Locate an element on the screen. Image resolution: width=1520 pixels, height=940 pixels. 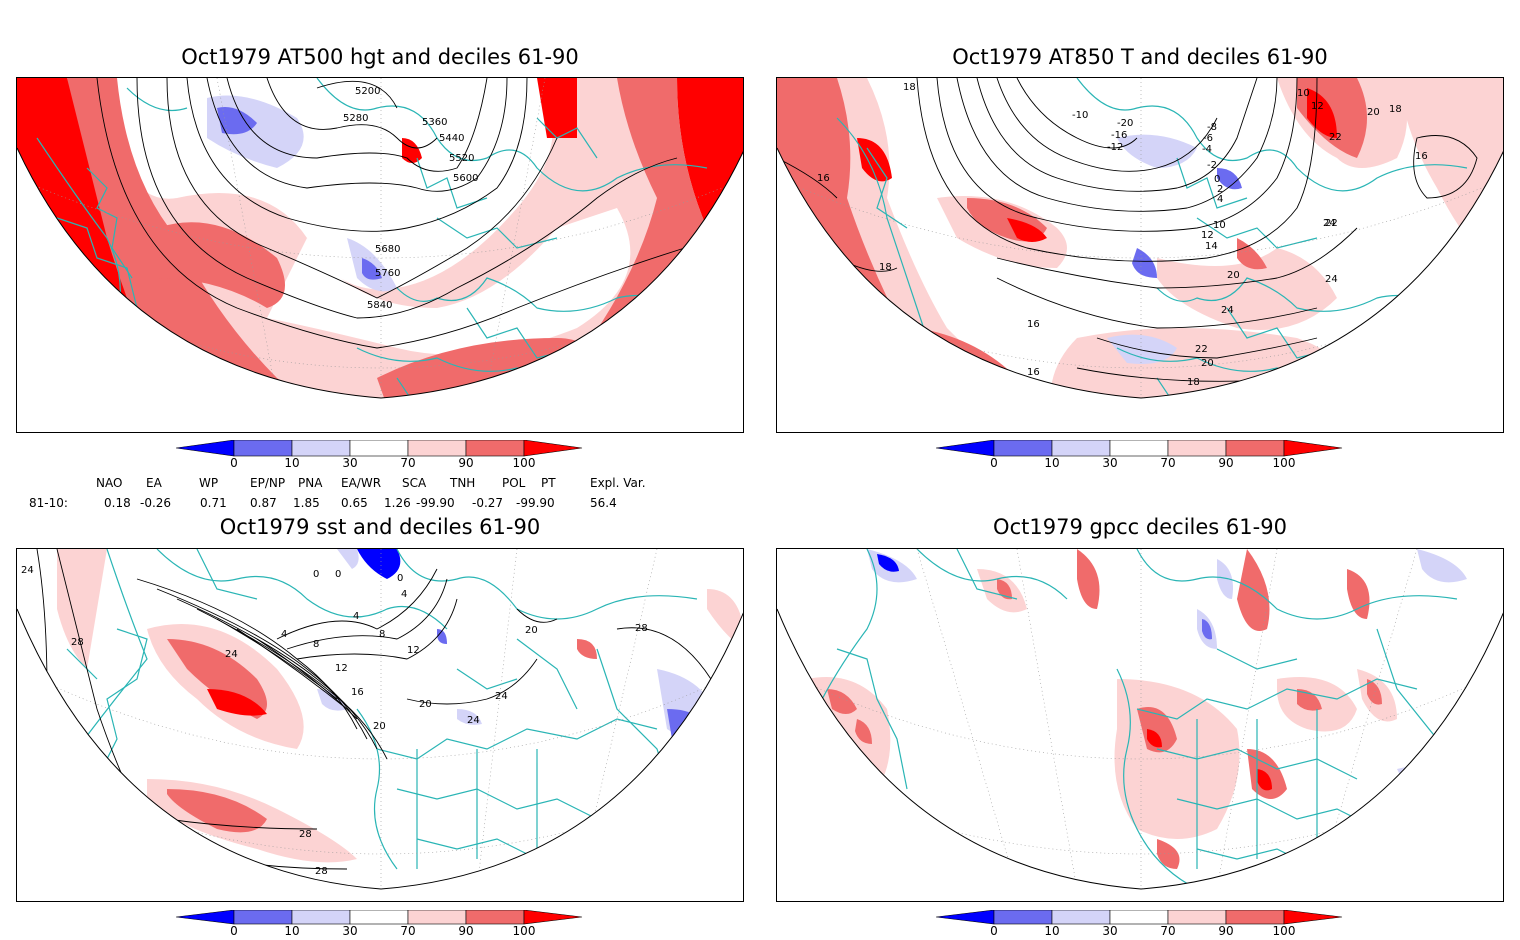
contour-label: 14 is located at coordinates (1211, 246).